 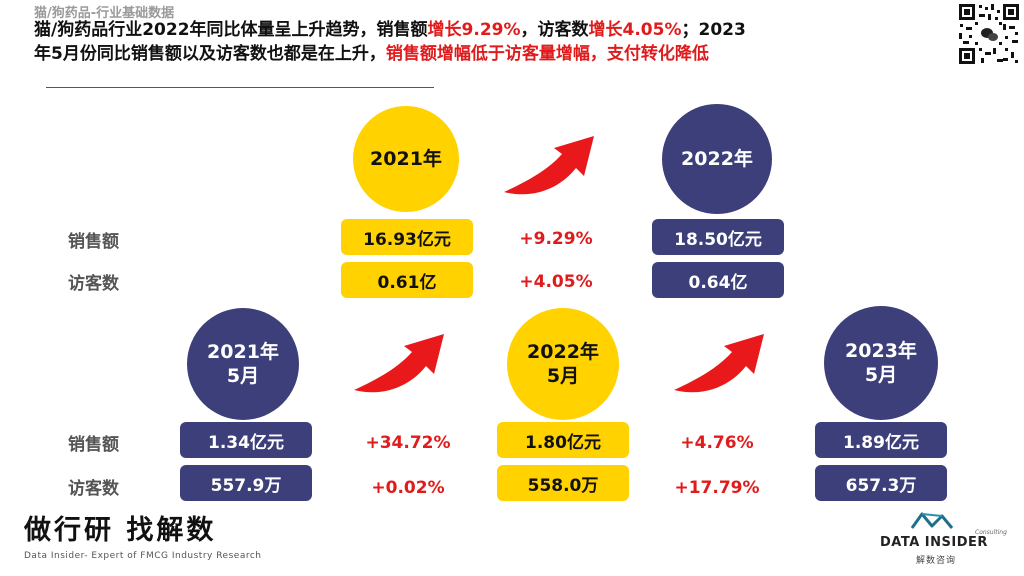 I want to click on sales-value: 1.34亿元, so click(x=246, y=442).